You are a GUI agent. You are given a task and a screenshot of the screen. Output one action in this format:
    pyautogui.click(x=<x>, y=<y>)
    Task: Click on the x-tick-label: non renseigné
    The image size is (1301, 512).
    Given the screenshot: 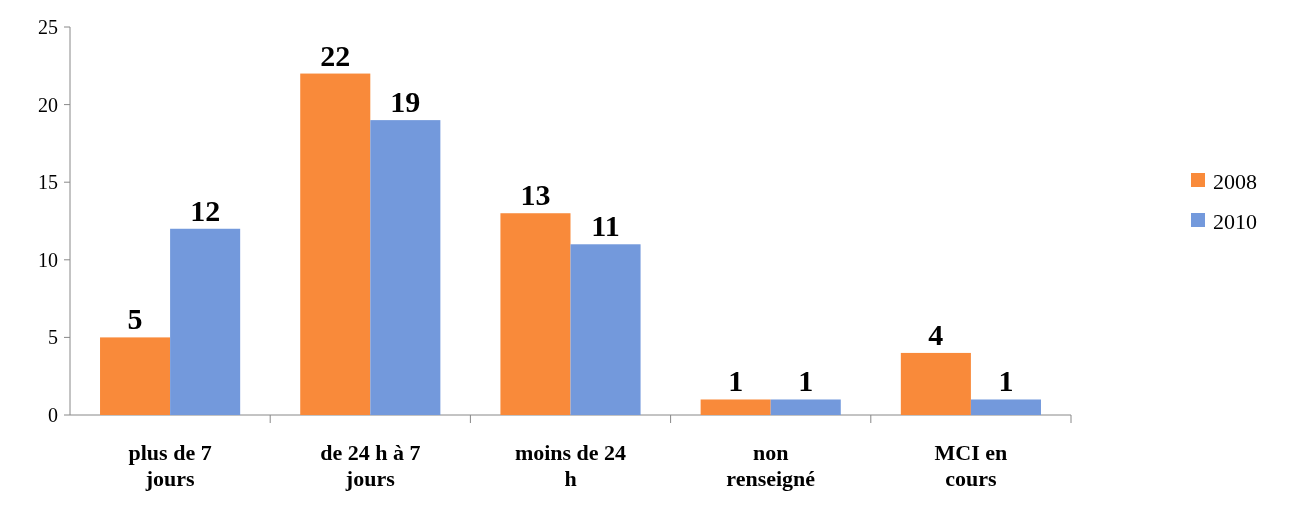 What is the action you would take?
    pyautogui.click(x=771, y=465)
    